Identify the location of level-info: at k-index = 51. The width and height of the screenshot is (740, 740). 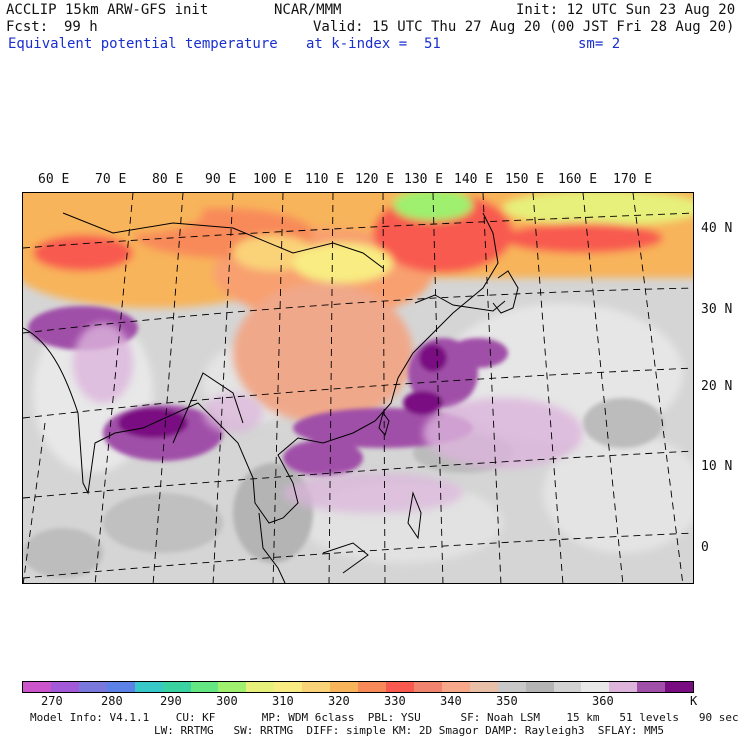
(373, 44).